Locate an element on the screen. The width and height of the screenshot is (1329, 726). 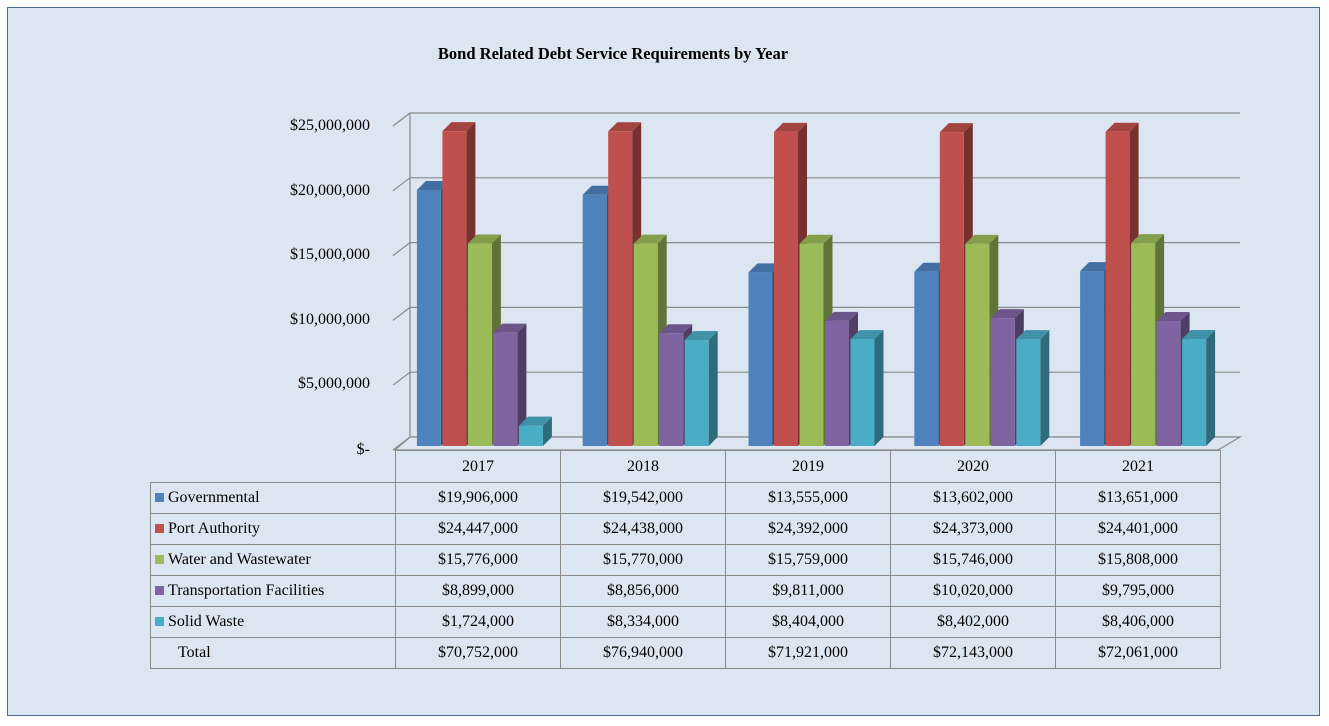
table-cell: $8,899,000 is located at coordinates (478, 591).